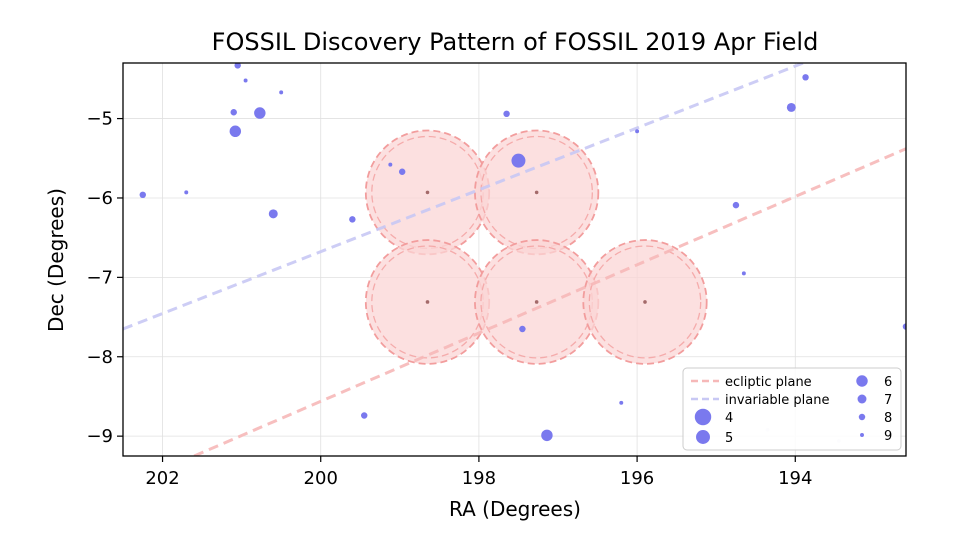 This screenshot has height=545, width=979. I want to click on legend-line-label: invariable plane, so click(777, 400).